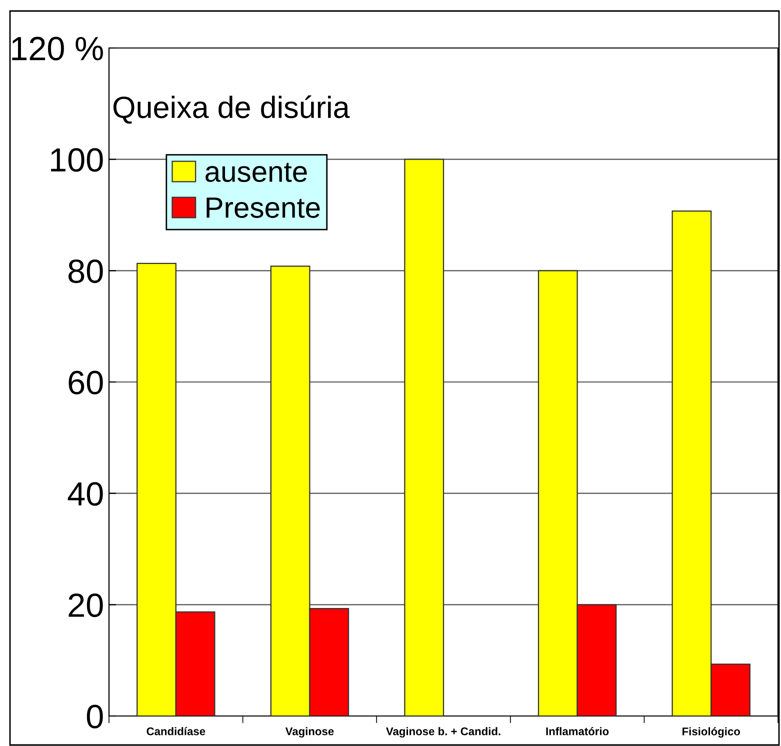 The width and height of the screenshot is (781, 746). I want to click on legend-label: ausente, so click(256, 172).